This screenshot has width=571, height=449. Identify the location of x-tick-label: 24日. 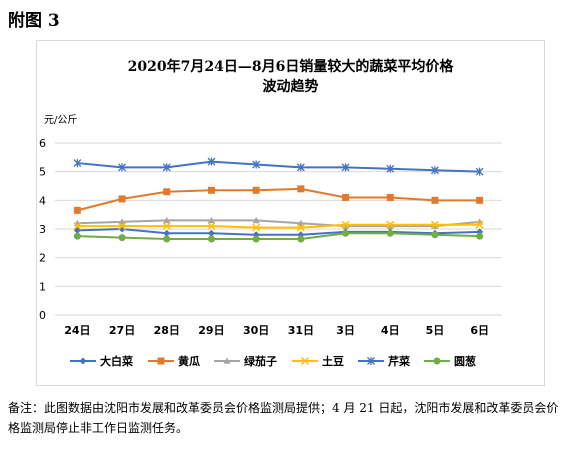
(77, 330).